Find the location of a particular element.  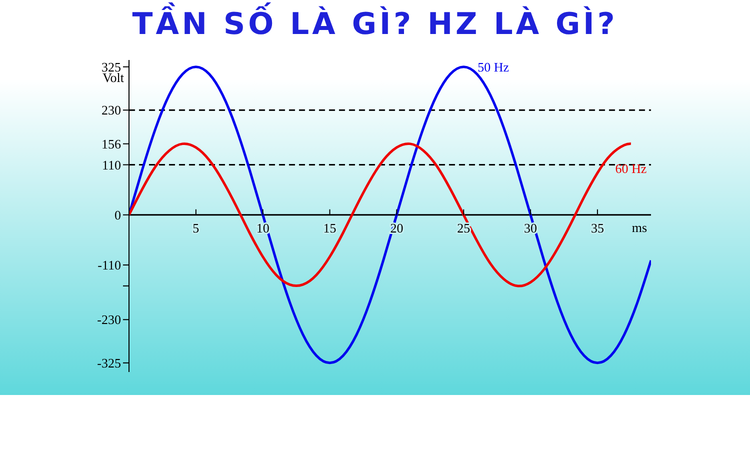

series-label: 50 Hz is located at coordinates (494, 66).